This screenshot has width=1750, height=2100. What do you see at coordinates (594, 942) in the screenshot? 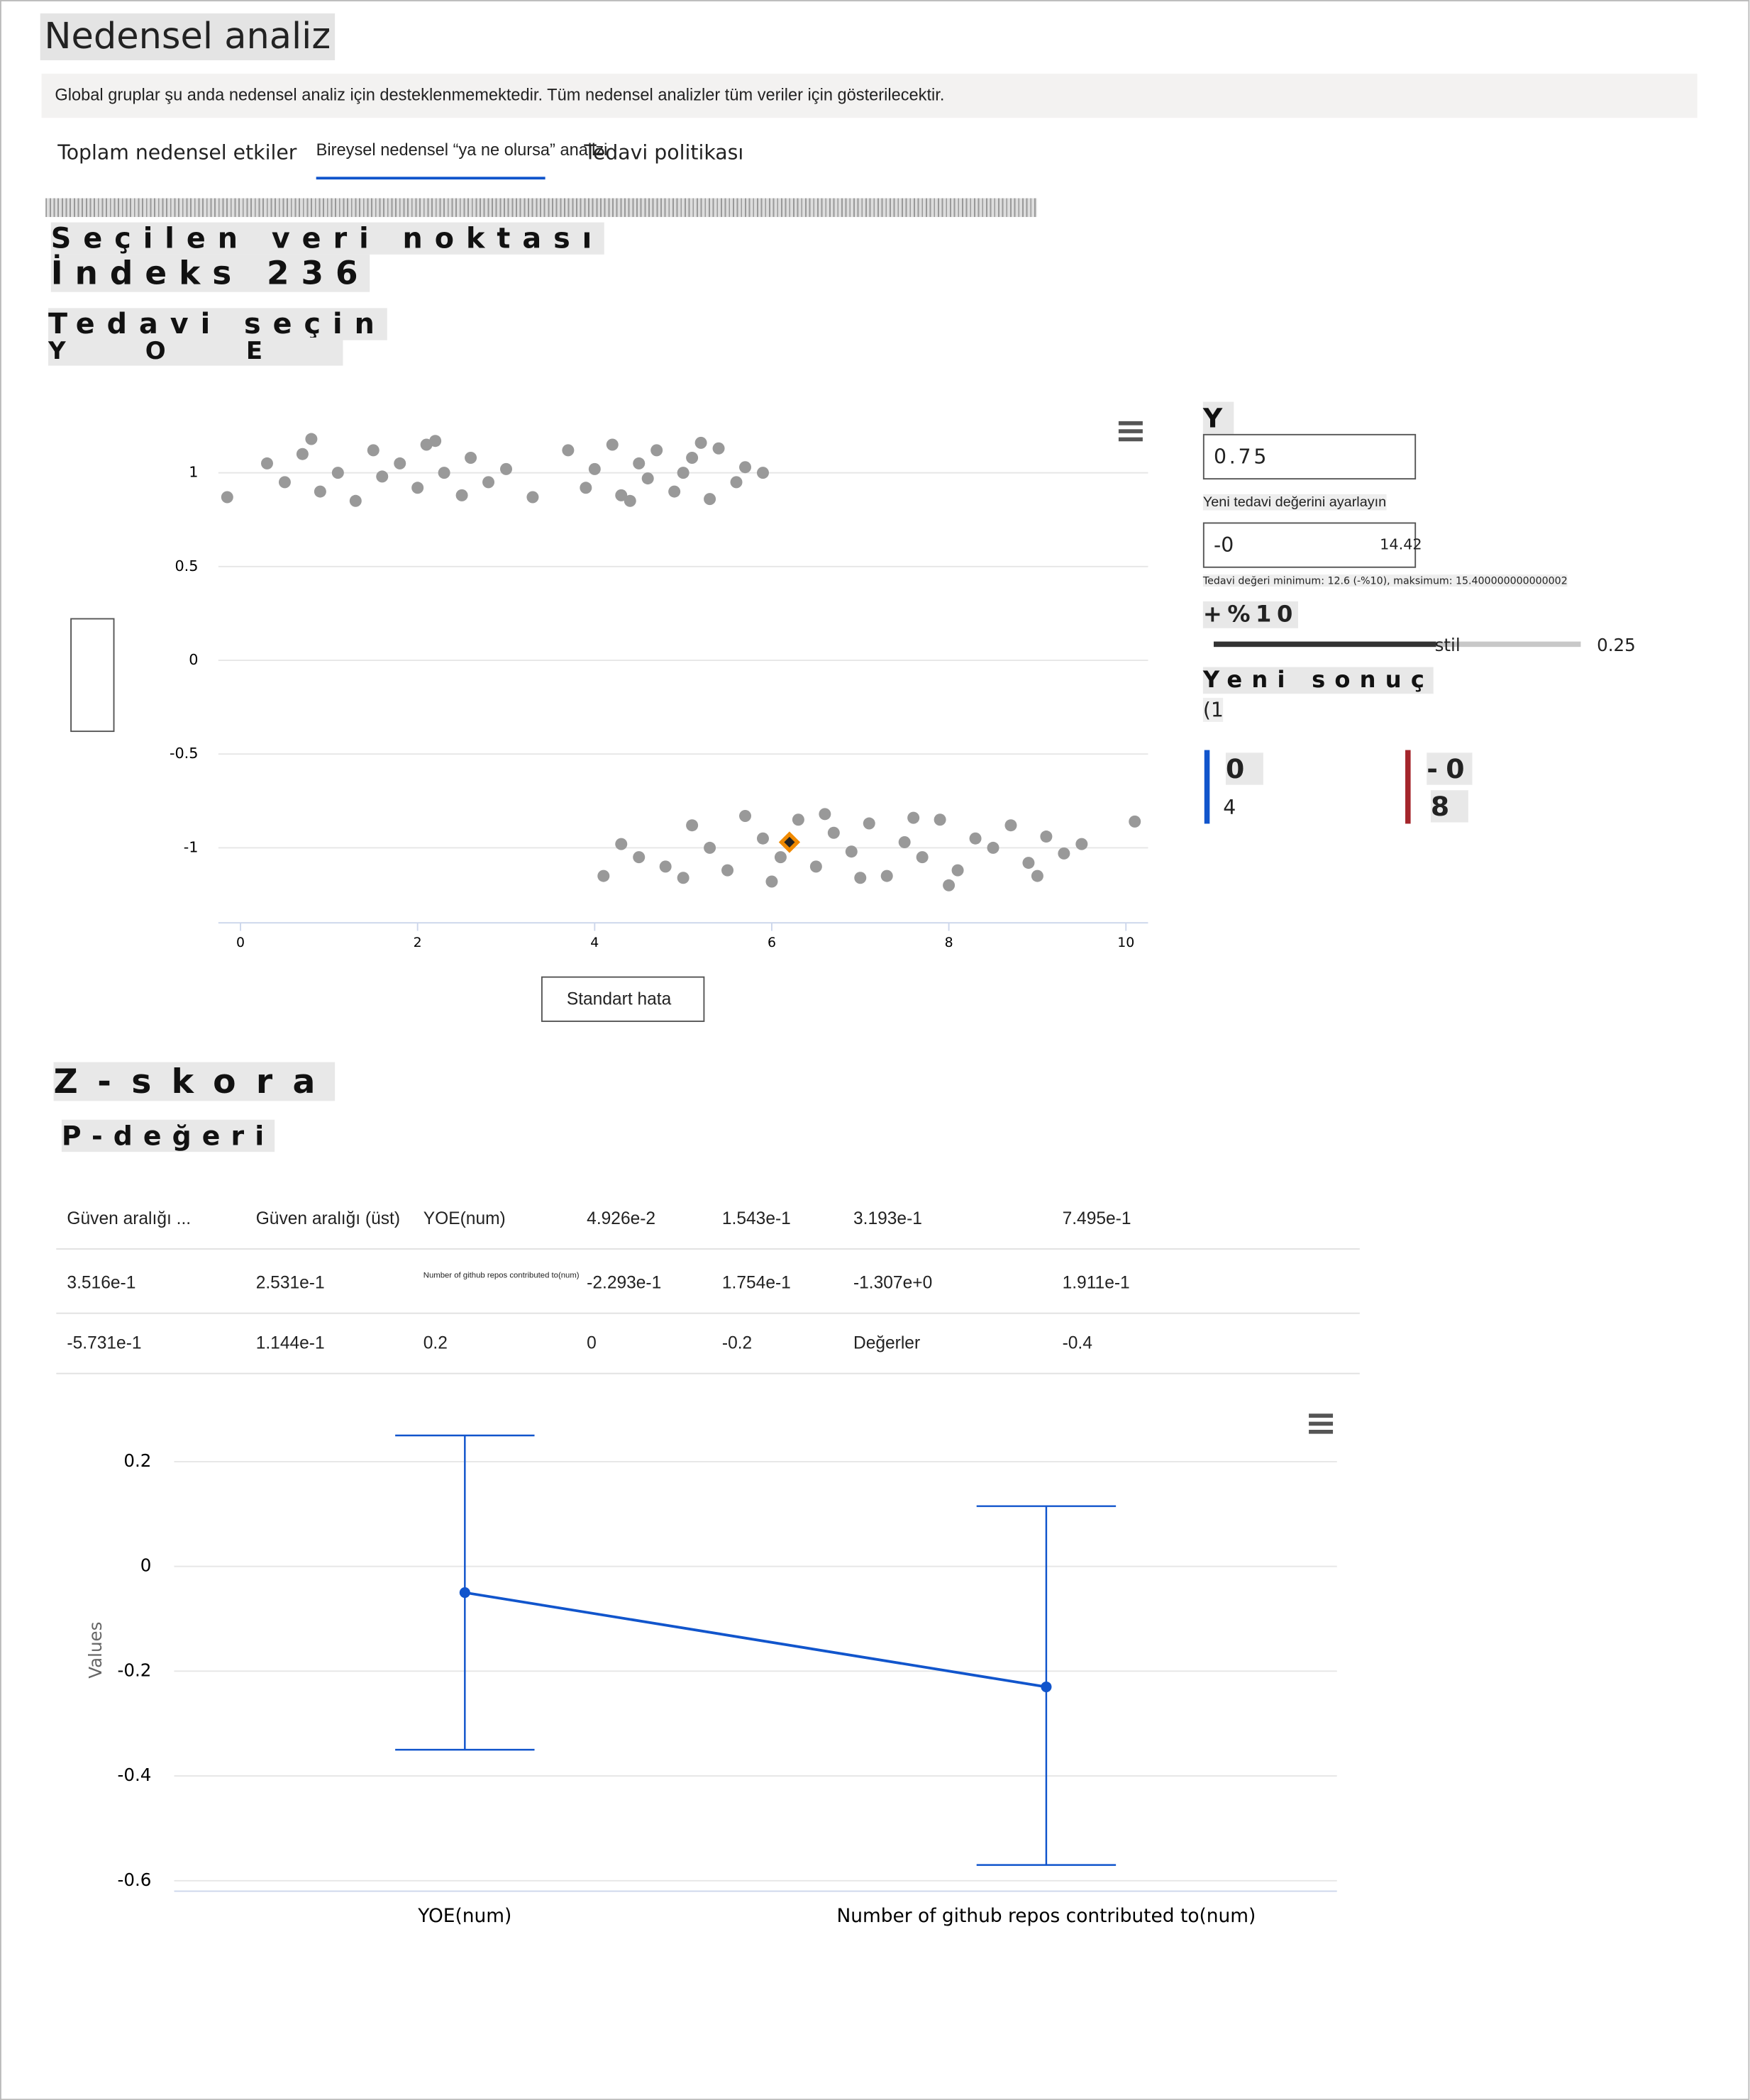
I see `x-tick-label: 4` at bounding box center [594, 942].